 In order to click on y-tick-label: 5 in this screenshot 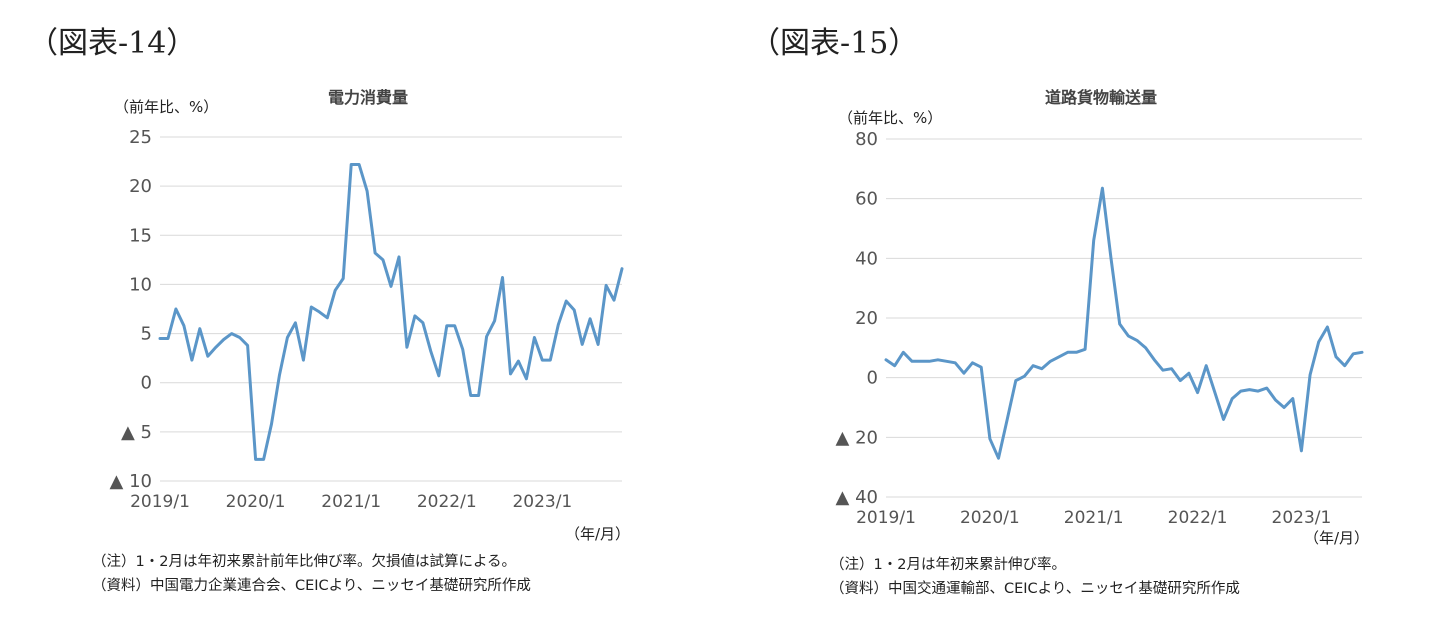, I will do `click(146, 334)`.